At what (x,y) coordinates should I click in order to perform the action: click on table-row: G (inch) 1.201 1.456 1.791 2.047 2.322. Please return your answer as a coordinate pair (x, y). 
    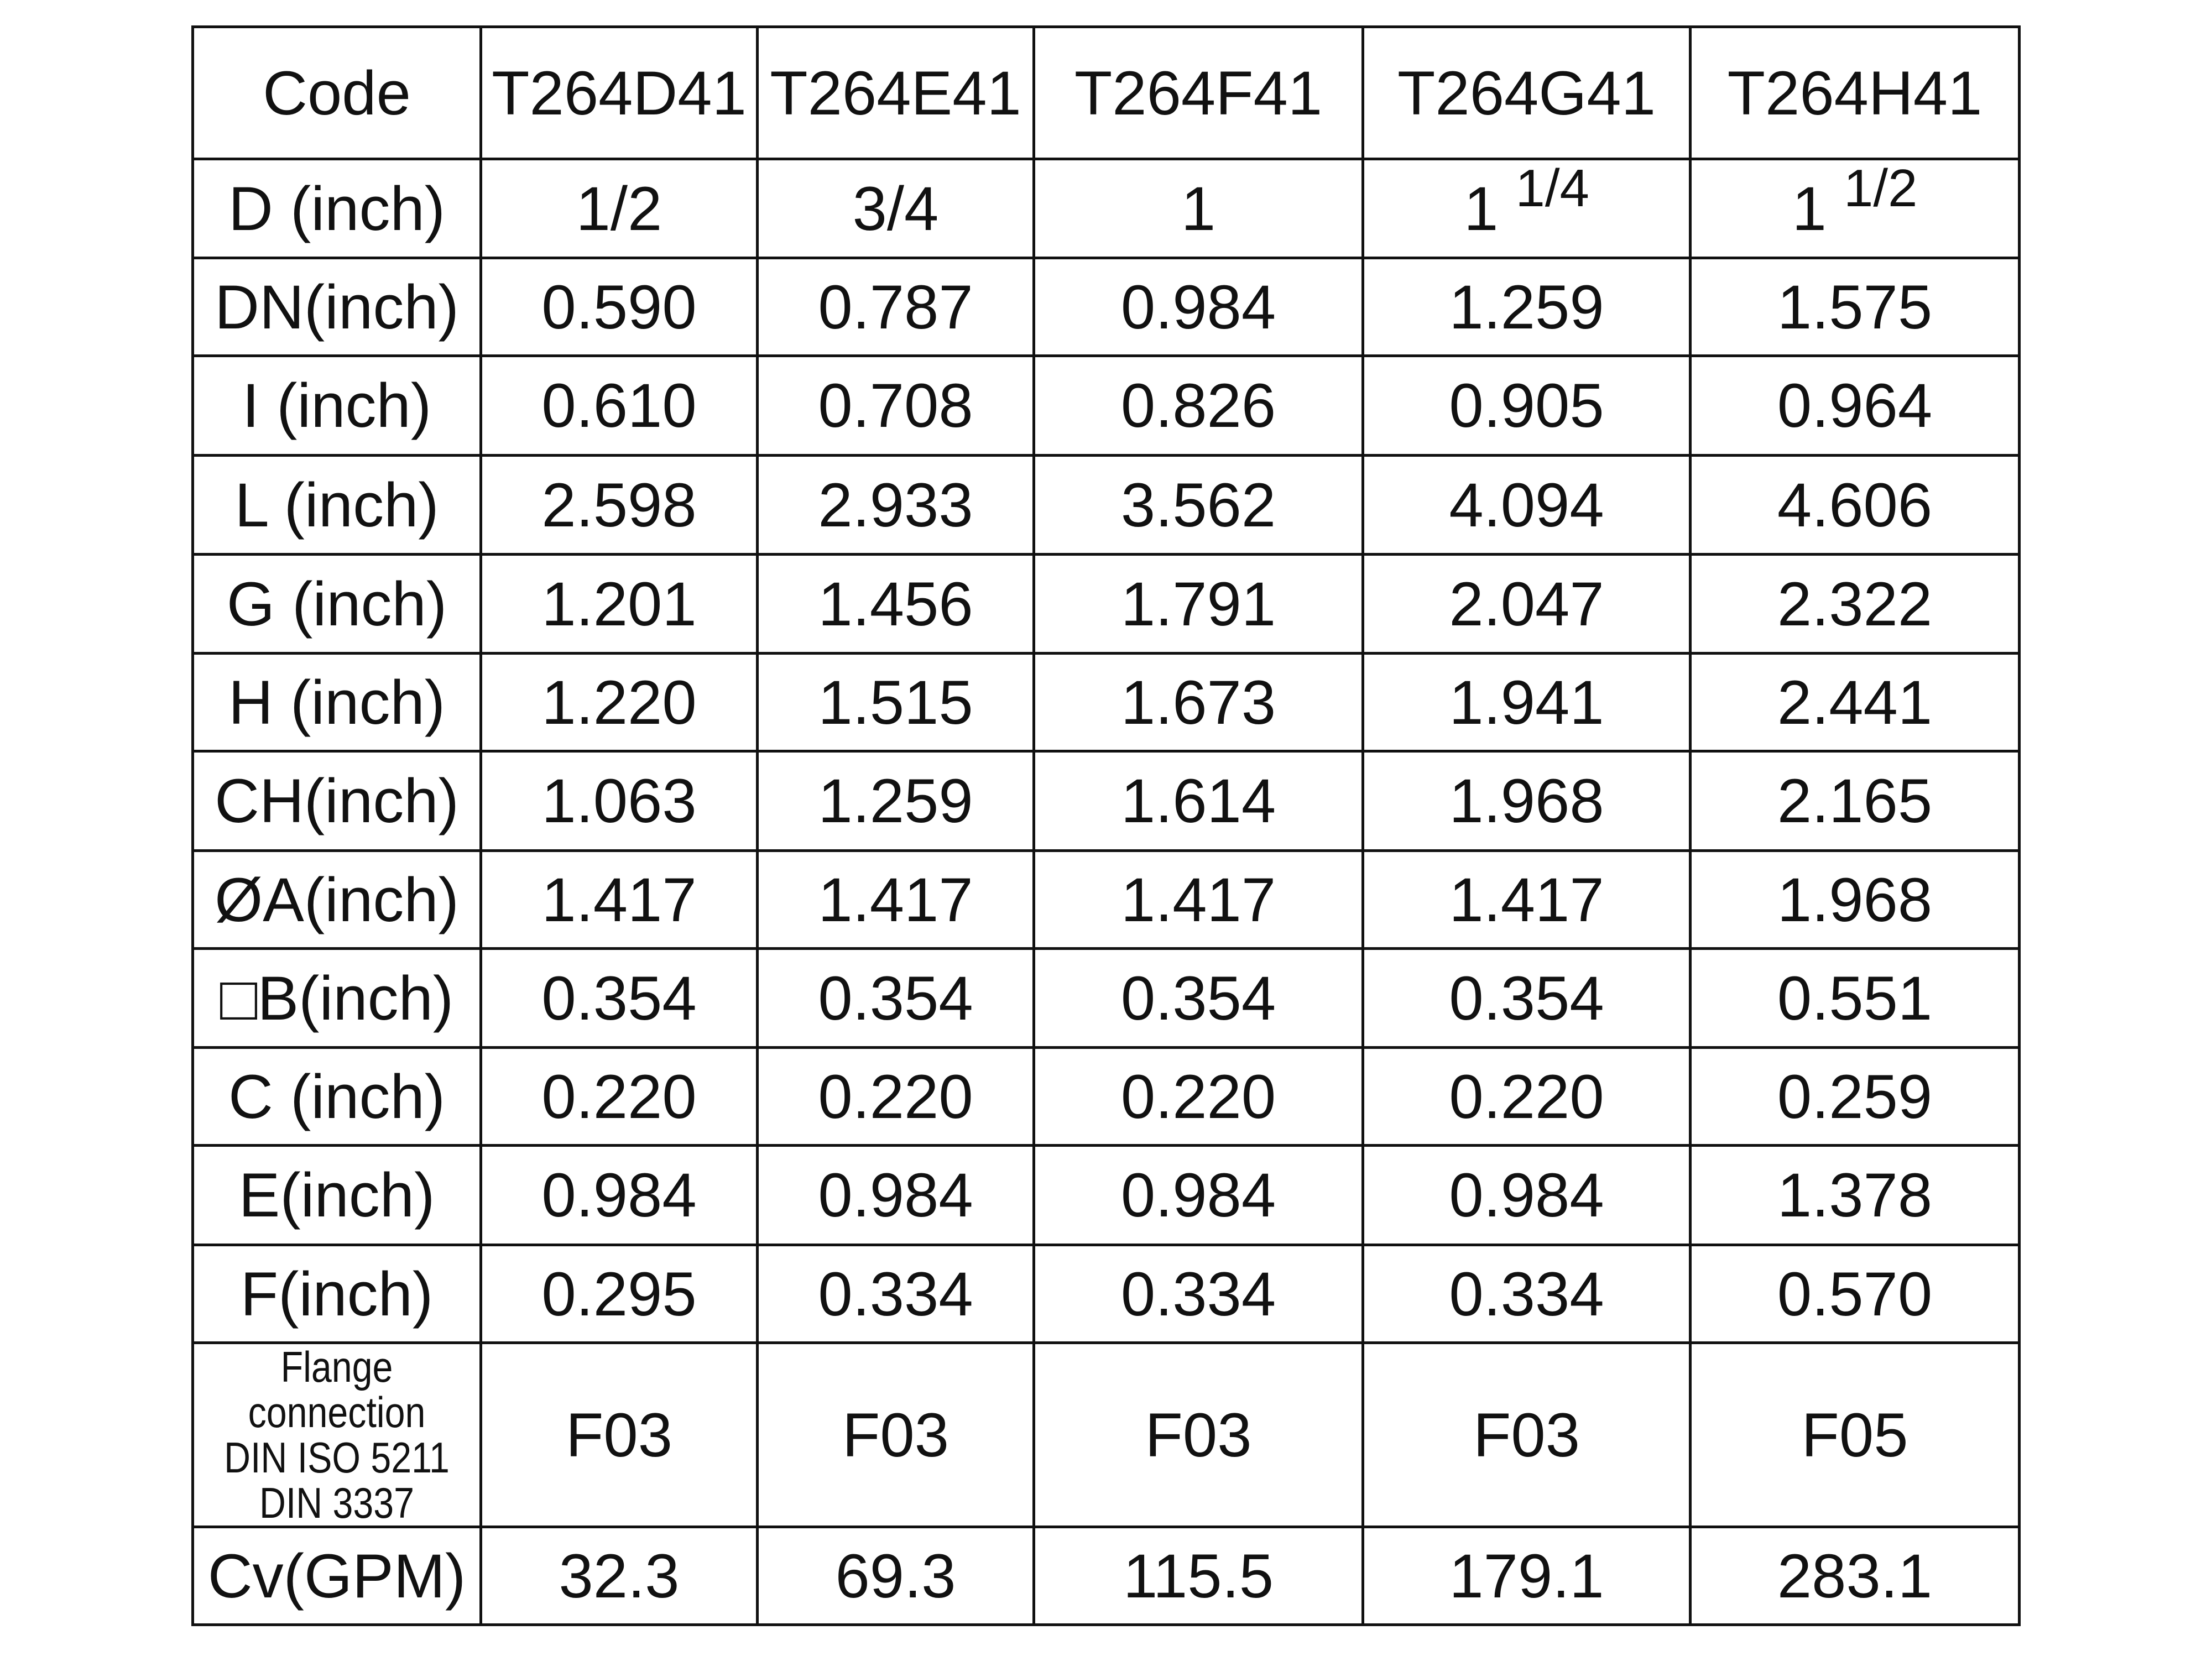
    Looking at the image, I should click on (1106, 604).